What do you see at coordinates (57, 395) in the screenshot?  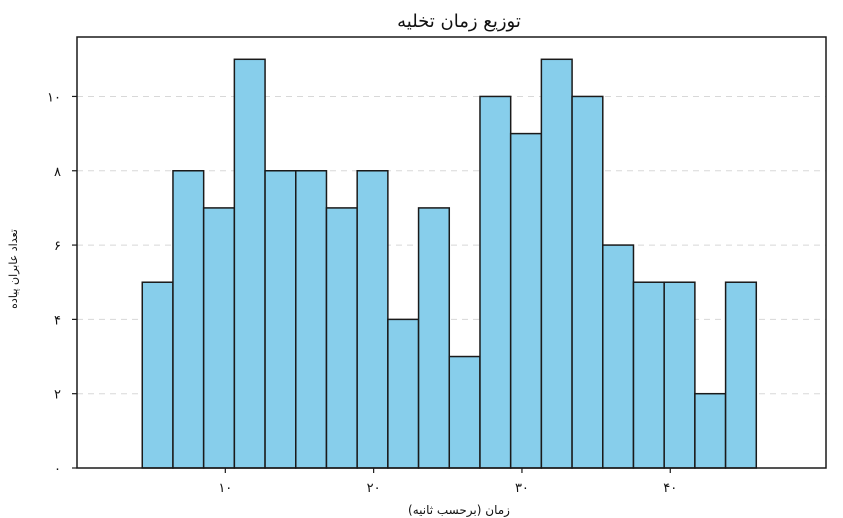 I see `y-tick-label-1: ۲` at bounding box center [57, 395].